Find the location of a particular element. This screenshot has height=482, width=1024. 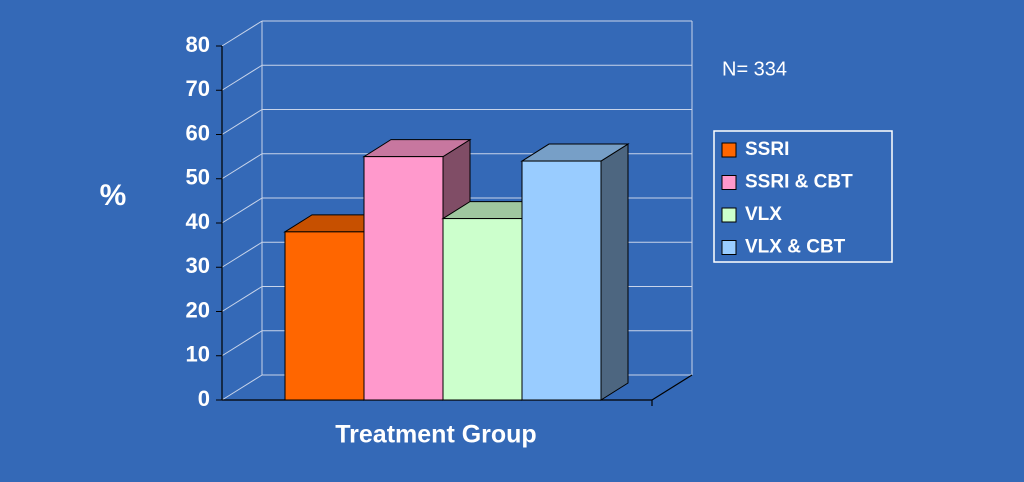

y-tick-label: 30 is located at coordinates (198, 265).